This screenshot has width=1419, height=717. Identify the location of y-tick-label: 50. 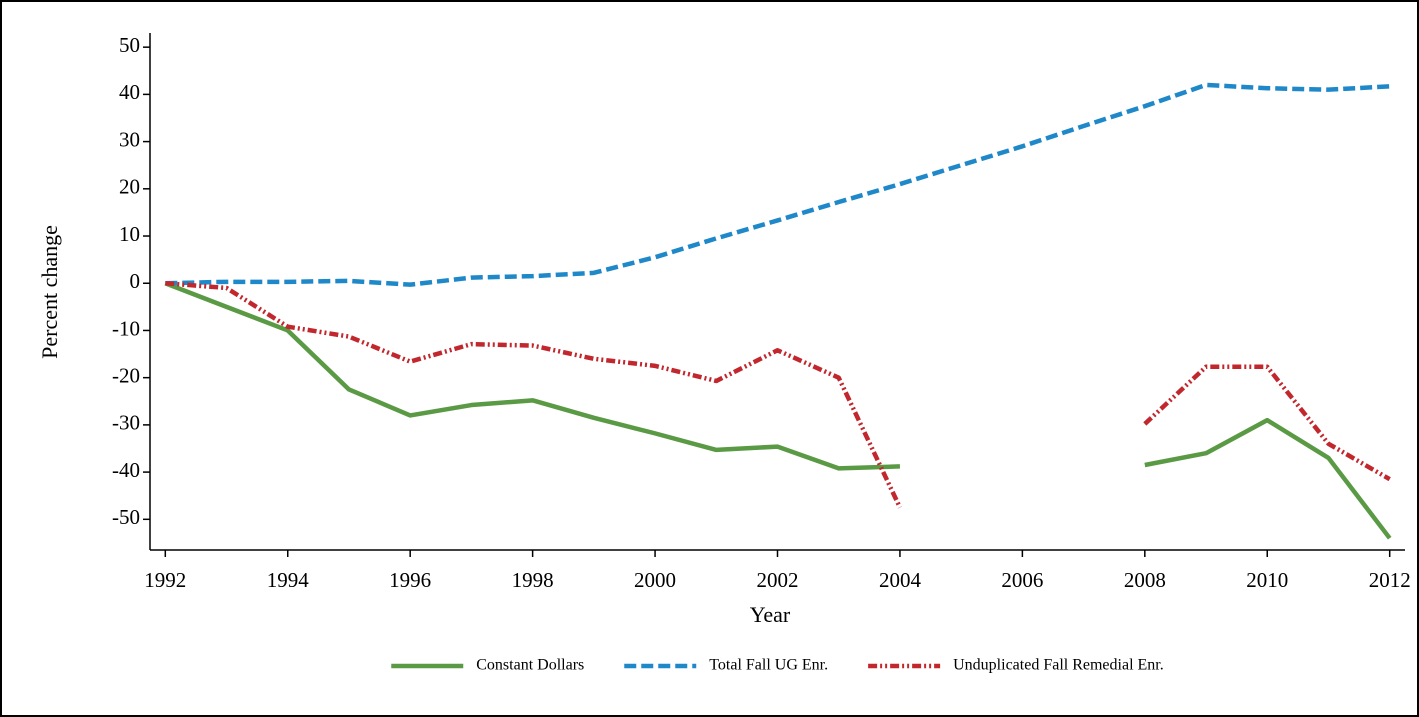
(129, 45).